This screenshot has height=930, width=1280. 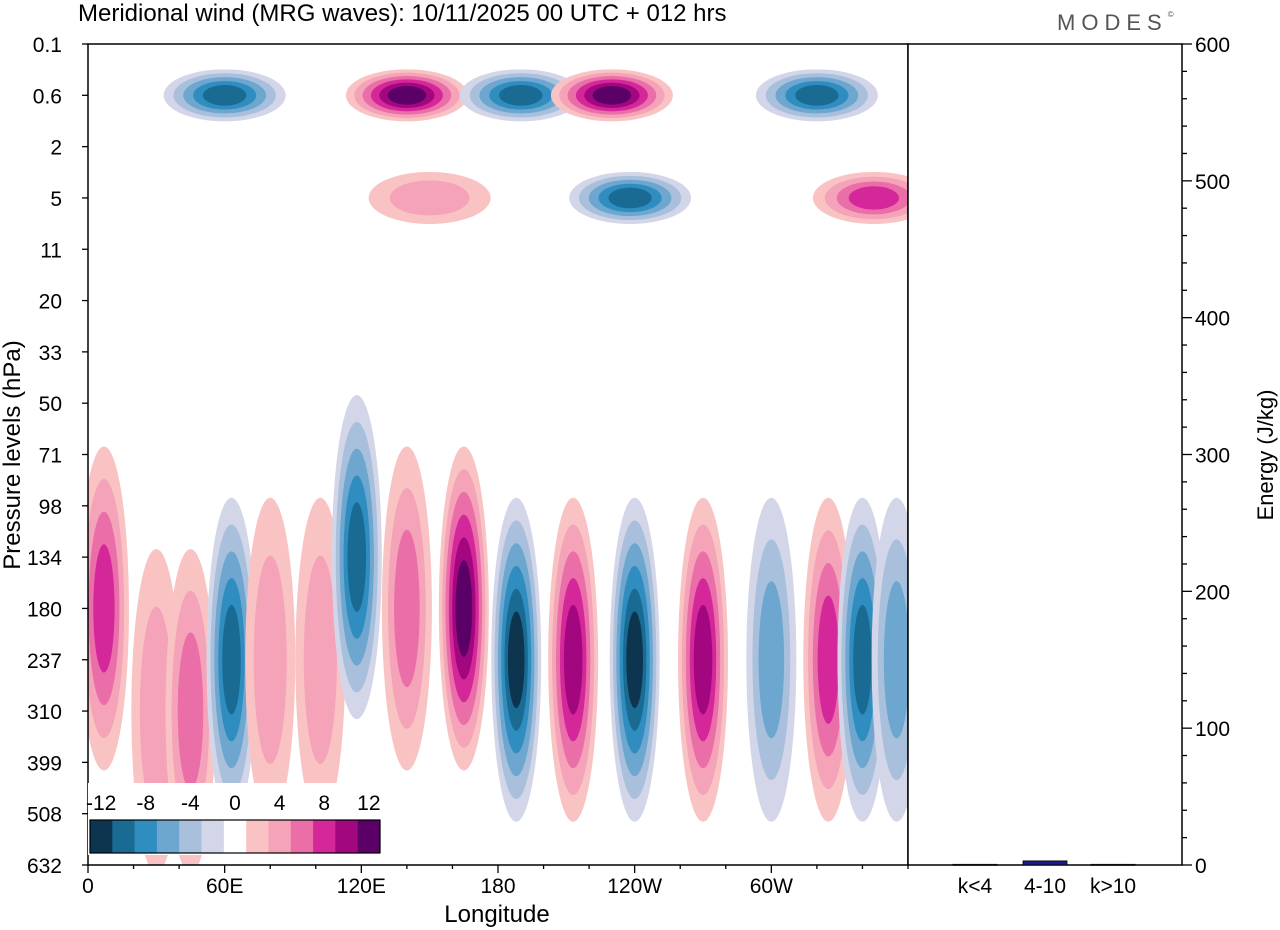 What do you see at coordinates (975, 886) in the screenshot?
I see `energy-category-label: k<4` at bounding box center [975, 886].